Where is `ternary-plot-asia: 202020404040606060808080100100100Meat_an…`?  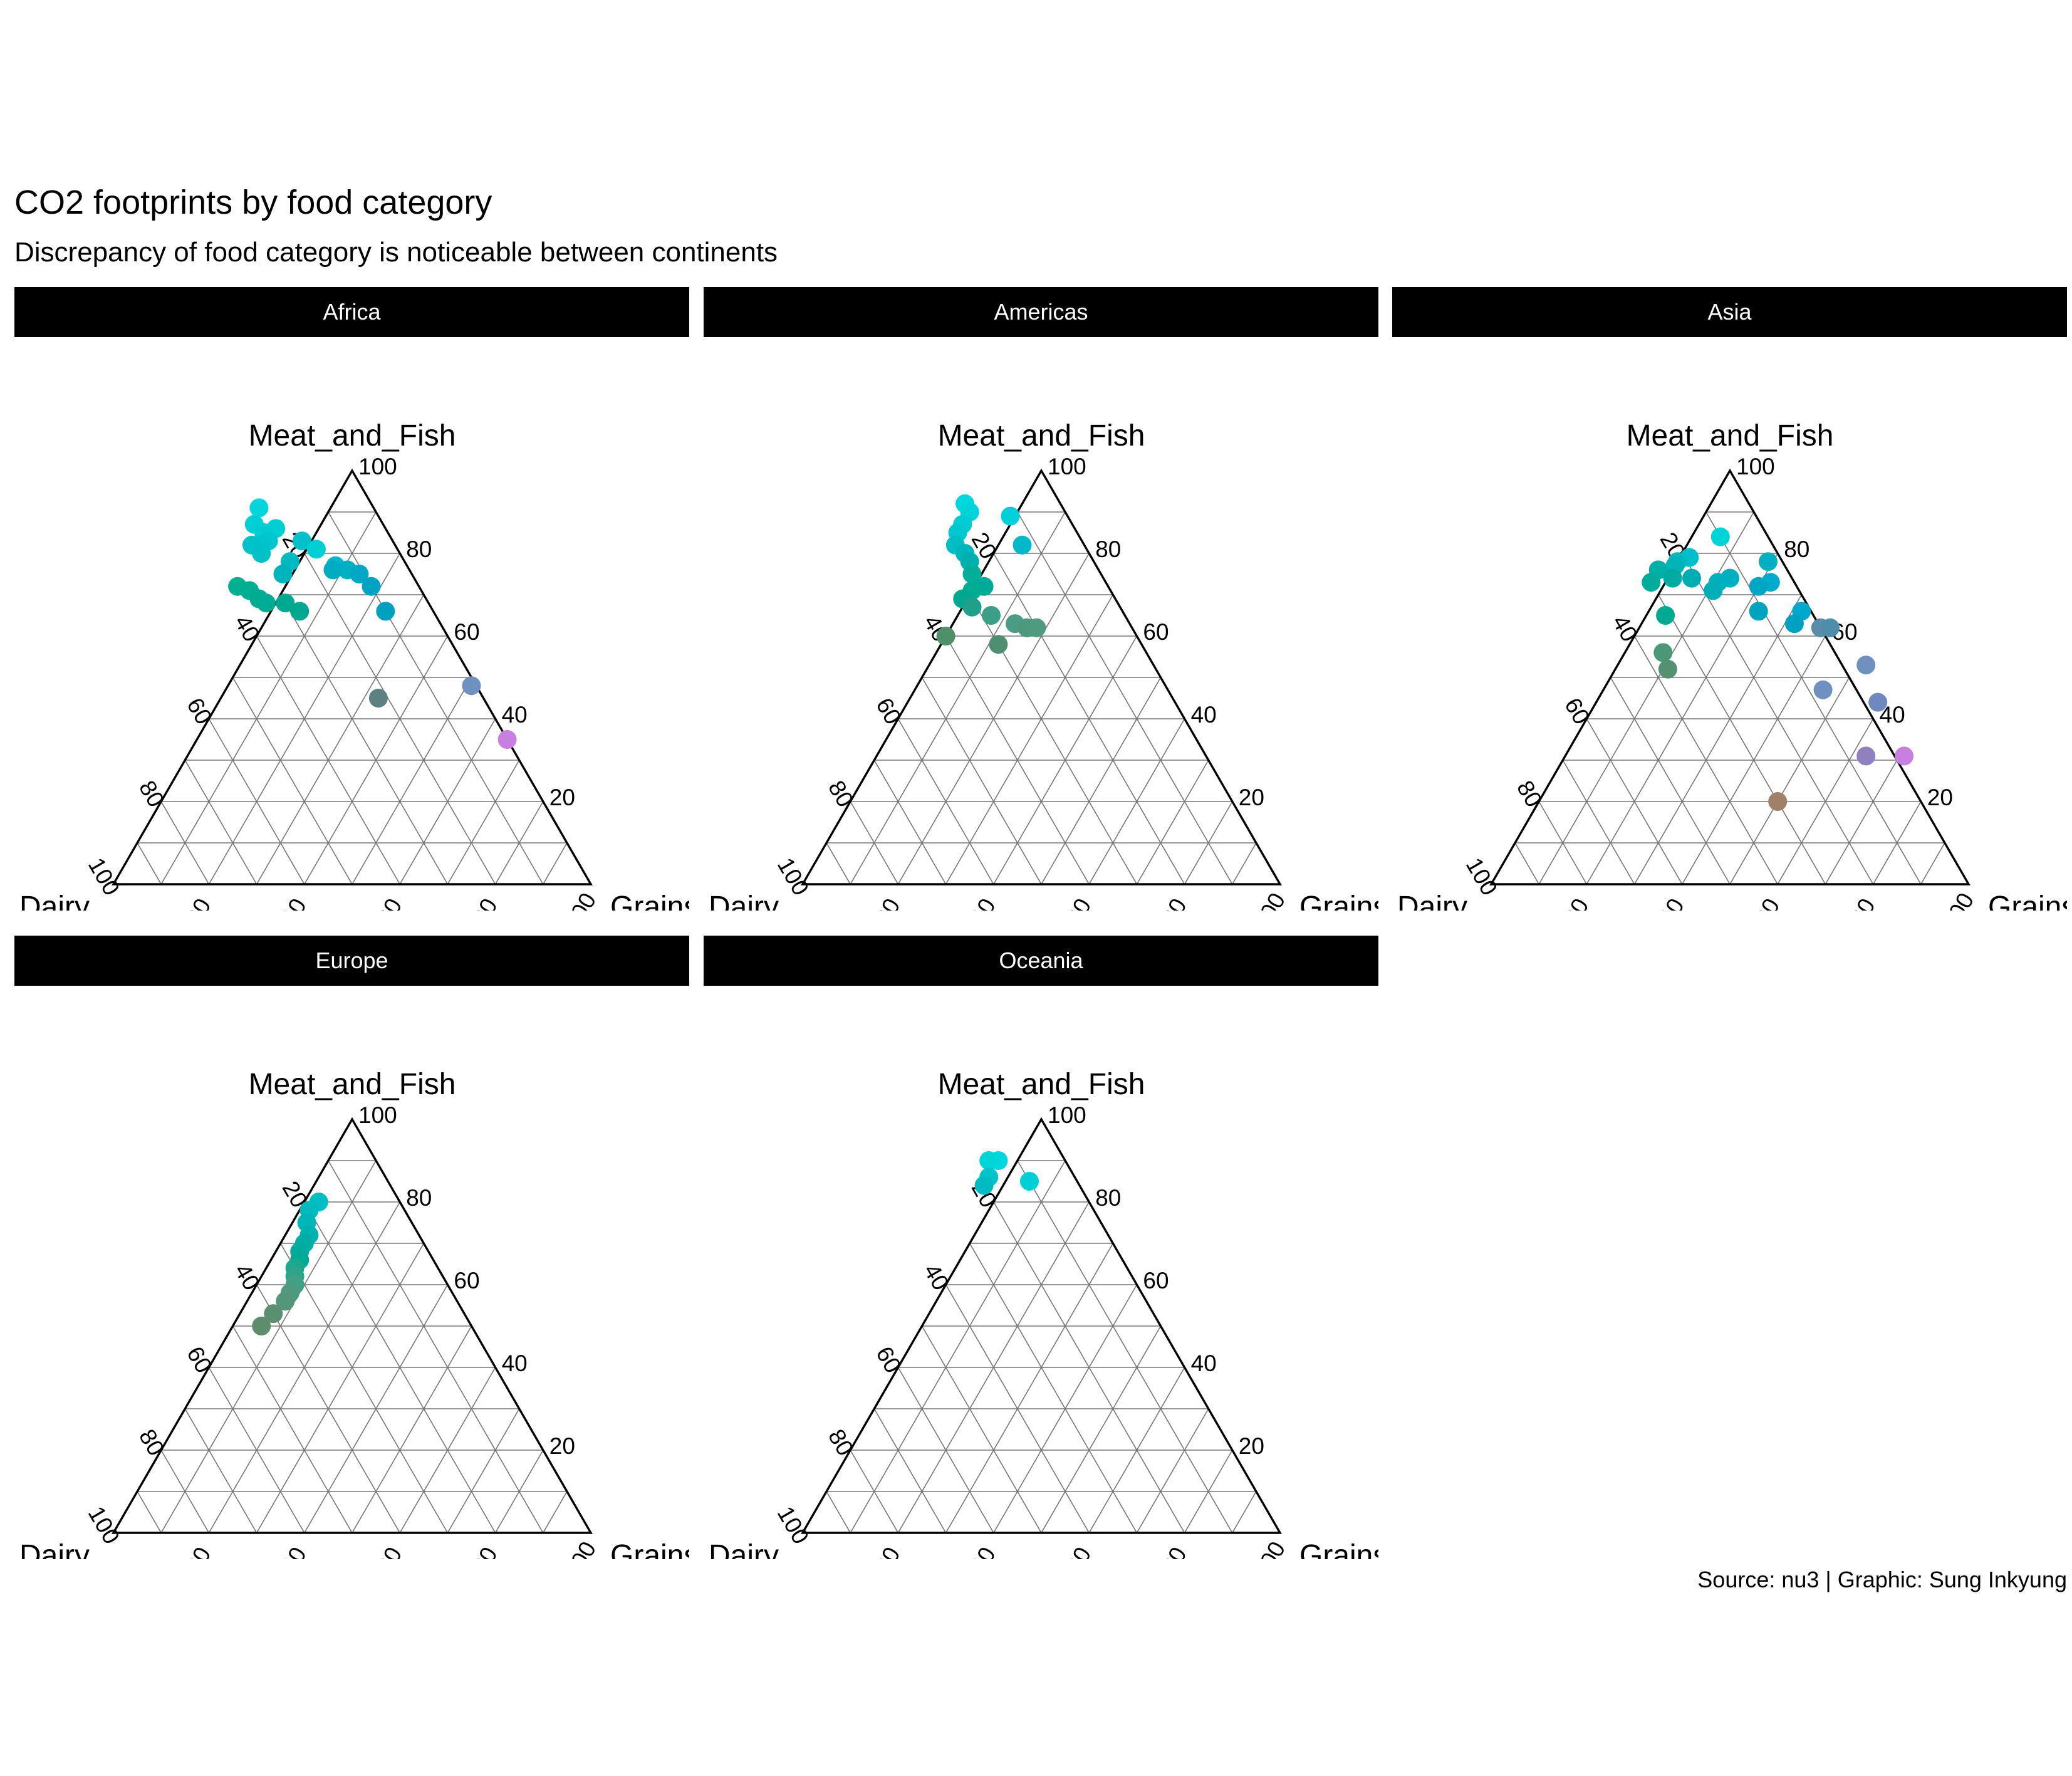 ternary-plot-asia: 202020404040606060808080100100100Meat_an… is located at coordinates (1732, 665).